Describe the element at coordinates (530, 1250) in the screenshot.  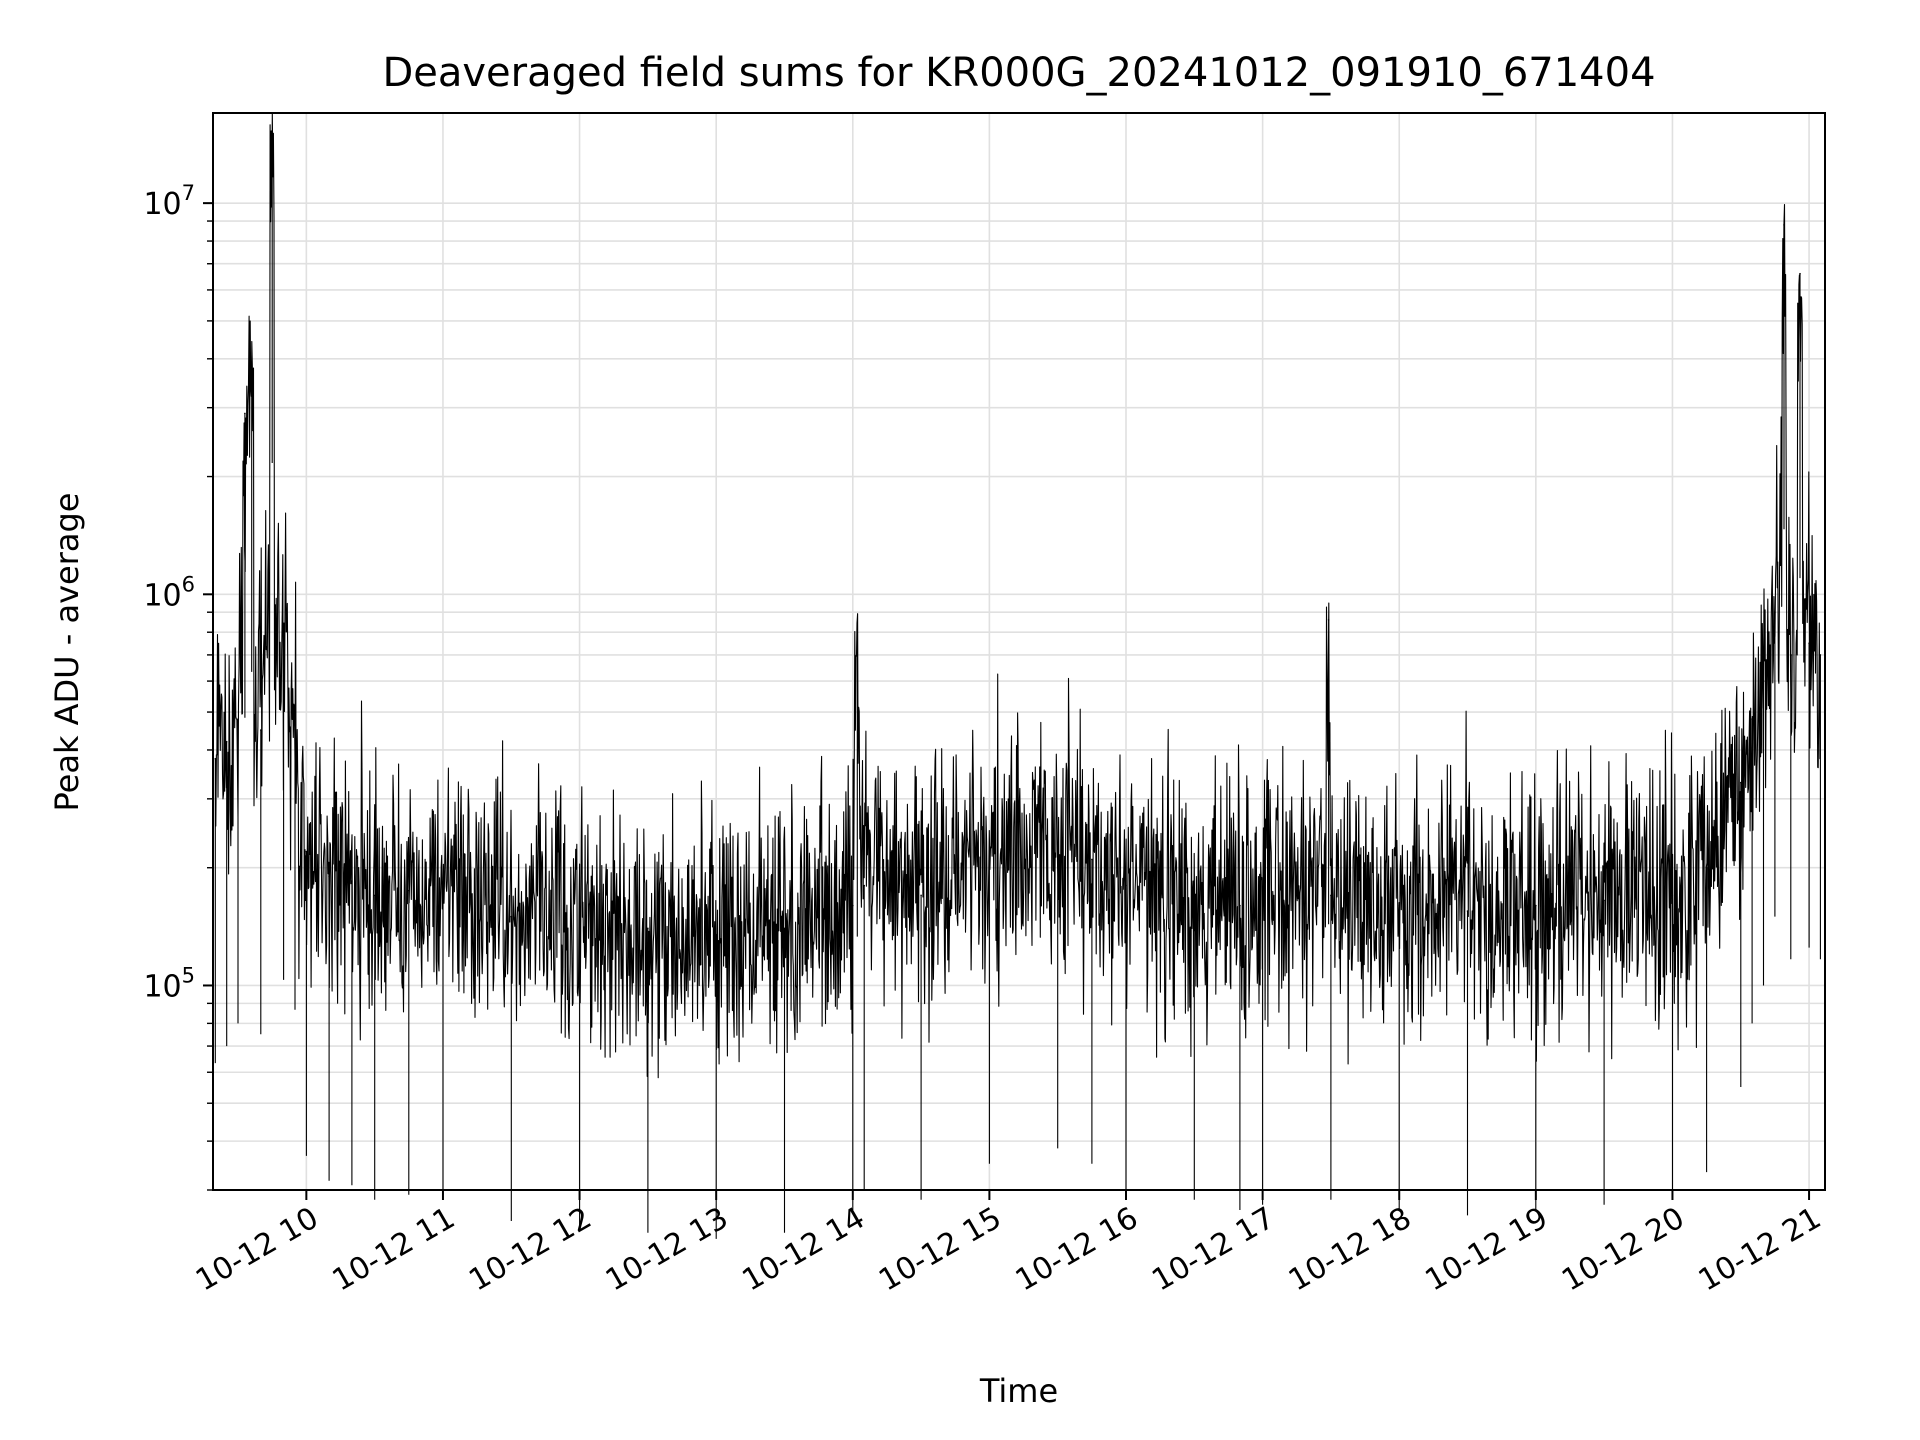
I see `x-tick-label: 10-12 12` at that location.